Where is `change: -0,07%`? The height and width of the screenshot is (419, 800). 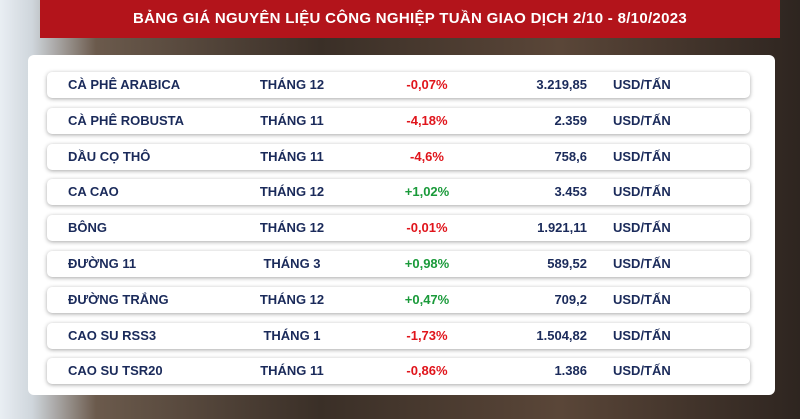
change: -0,07% is located at coordinates (427, 84).